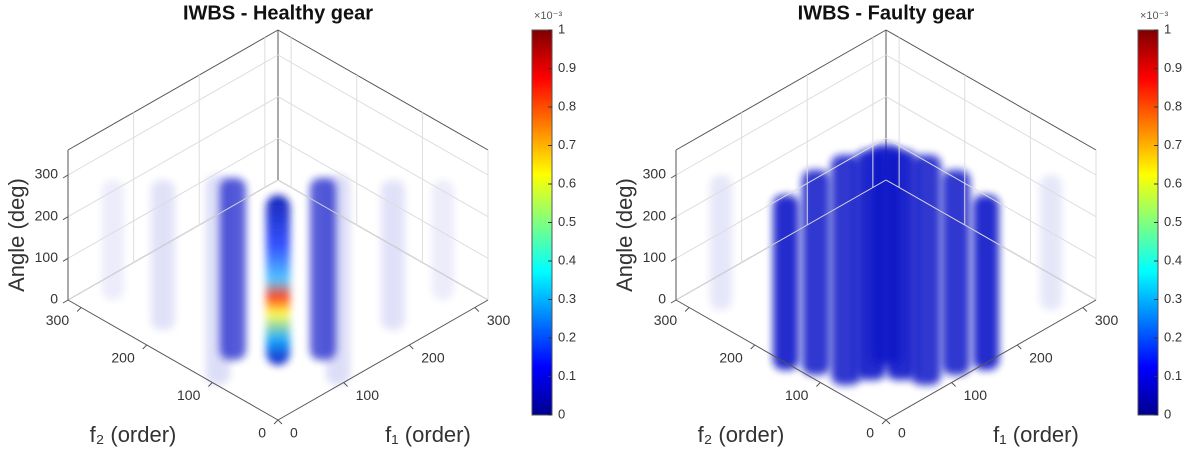 This screenshot has height=455, width=1200. I want to click on x-tick-label: 100, so click(368, 395).